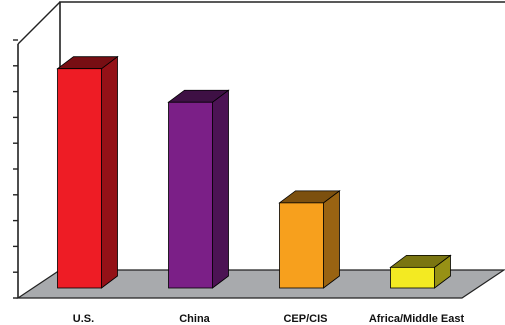  Describe the element at coordinates (305, 319) in the screenshot. I see `x-tick-label: CEP/CIS` at that location.